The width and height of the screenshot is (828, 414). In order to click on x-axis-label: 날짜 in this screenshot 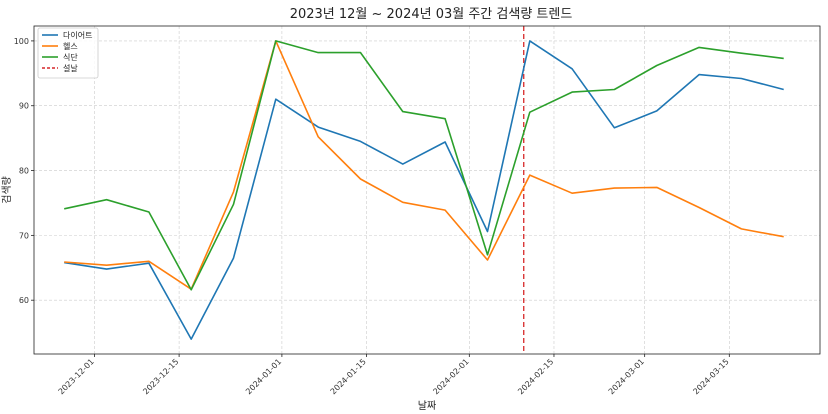, I will do `click(427, 406)`.